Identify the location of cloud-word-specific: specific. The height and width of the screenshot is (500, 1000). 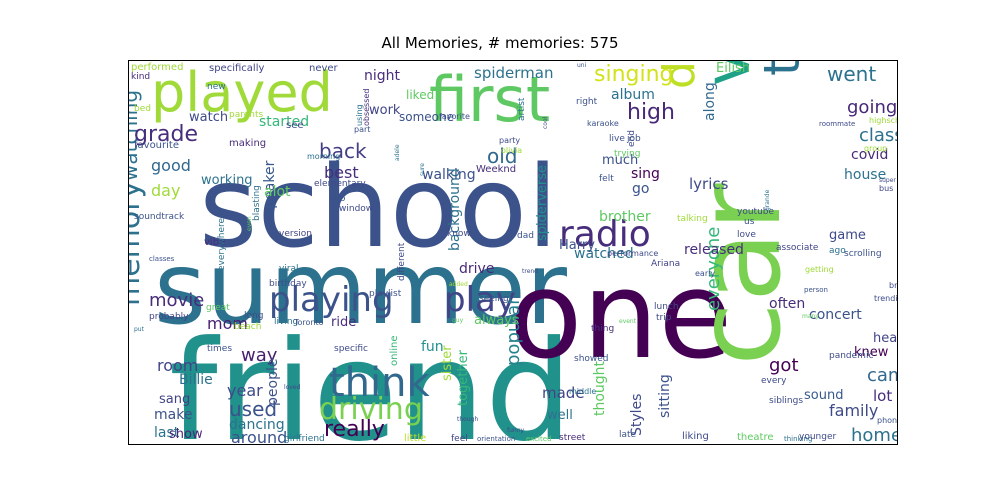
(351, 349).